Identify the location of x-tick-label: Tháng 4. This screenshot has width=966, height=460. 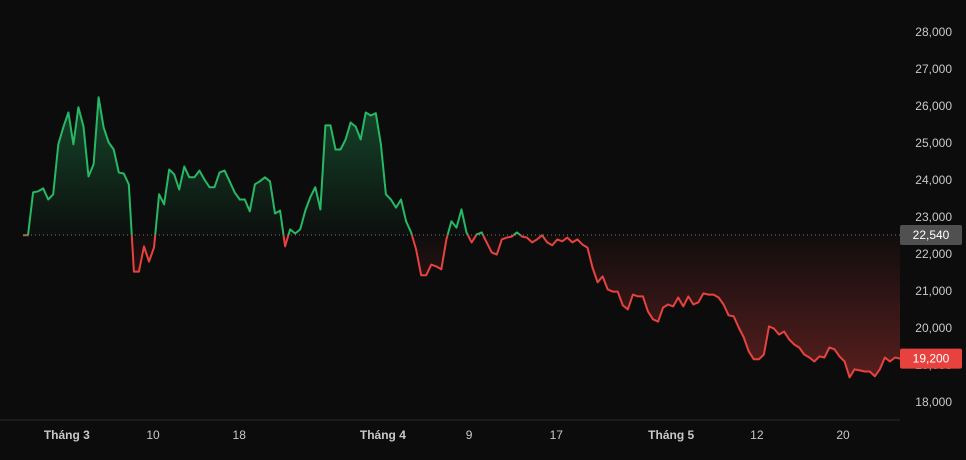
(383, 435).